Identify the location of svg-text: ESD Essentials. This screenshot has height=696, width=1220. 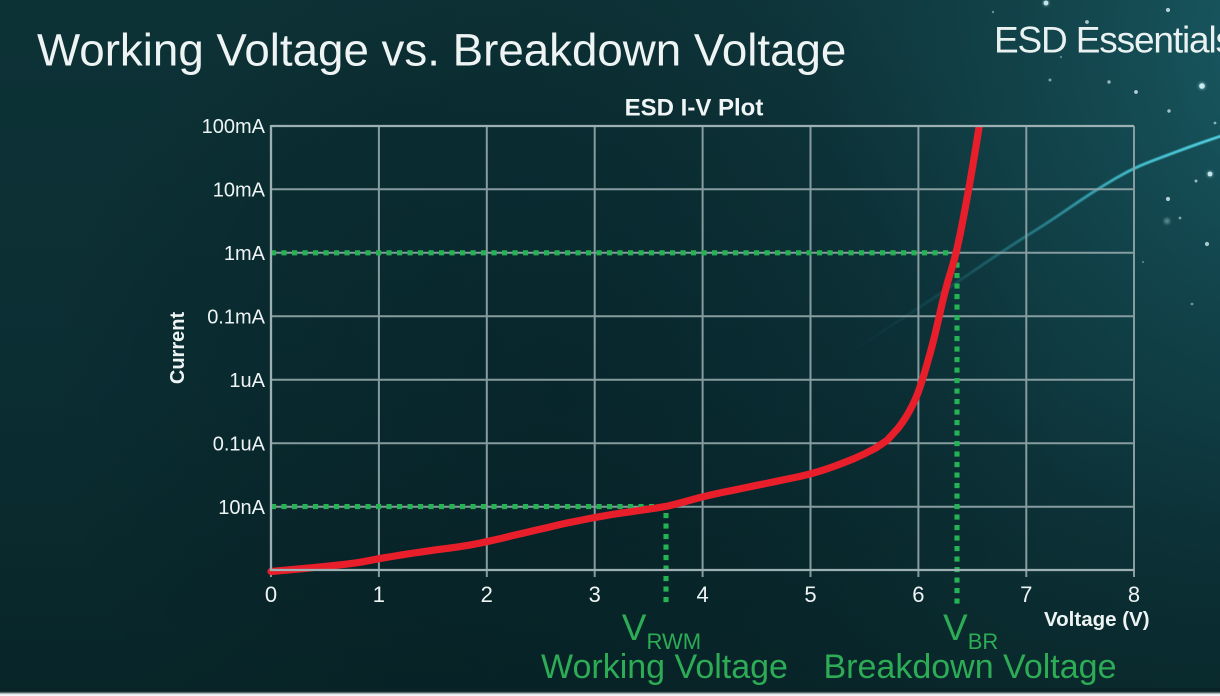
(1107, 40).